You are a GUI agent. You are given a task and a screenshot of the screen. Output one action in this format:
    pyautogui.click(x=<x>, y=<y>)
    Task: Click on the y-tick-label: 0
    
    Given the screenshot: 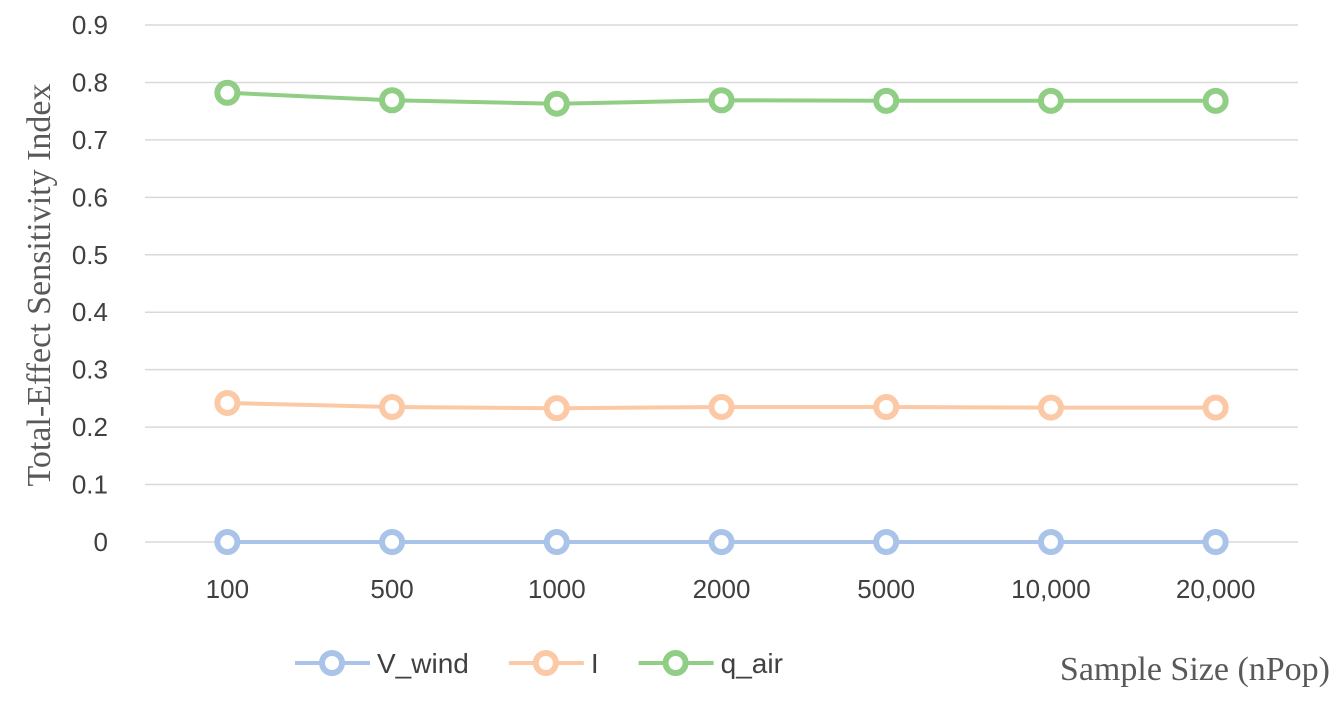 What is the action you would take?
    pyautogui.click(x=101, y=542)
    